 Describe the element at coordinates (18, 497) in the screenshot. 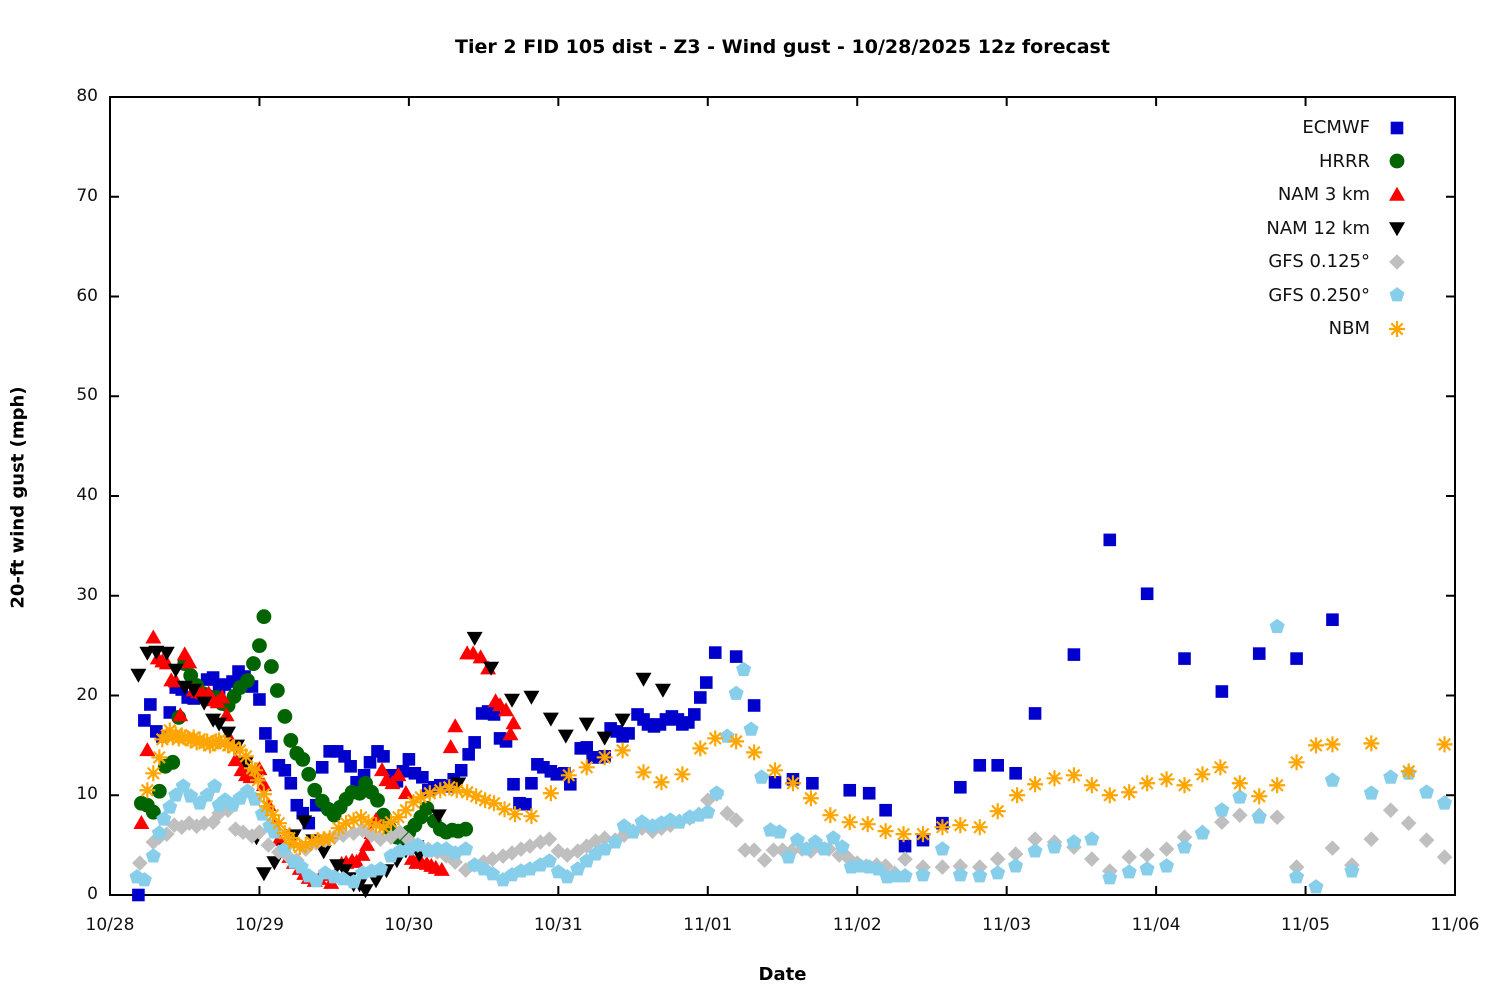

I see `y-axis-label: 20-ft wind gust (mph)` at that location.